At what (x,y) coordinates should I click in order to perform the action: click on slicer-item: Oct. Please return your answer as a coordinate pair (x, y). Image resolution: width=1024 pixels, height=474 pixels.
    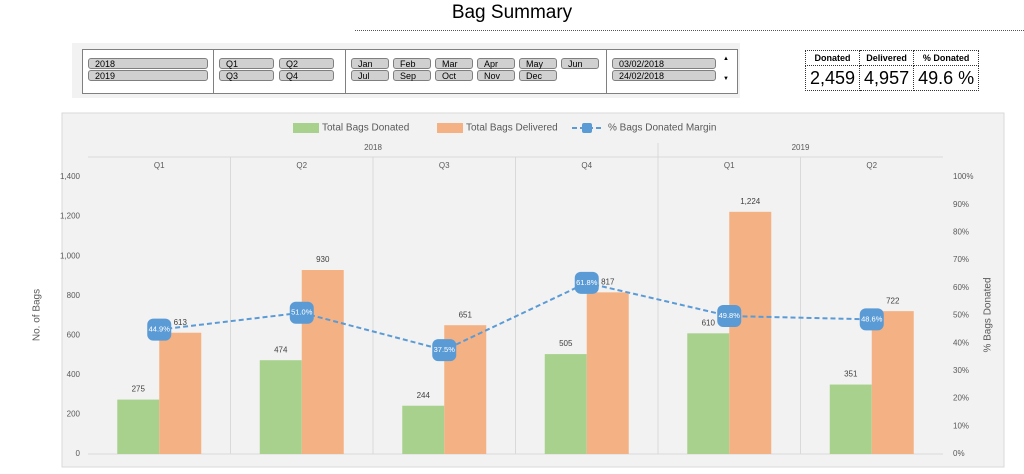
    Looking at the image, I should click on (454, 75).